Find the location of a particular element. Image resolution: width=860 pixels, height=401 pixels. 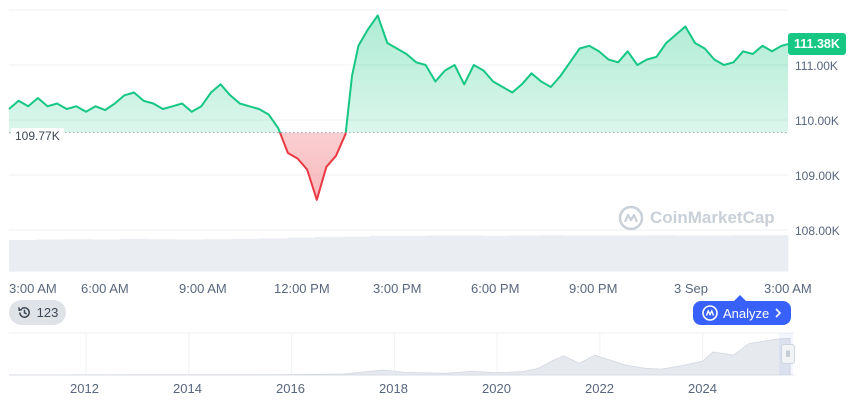

navigator-year-label: 2022 is located at coordinates (599, 388).